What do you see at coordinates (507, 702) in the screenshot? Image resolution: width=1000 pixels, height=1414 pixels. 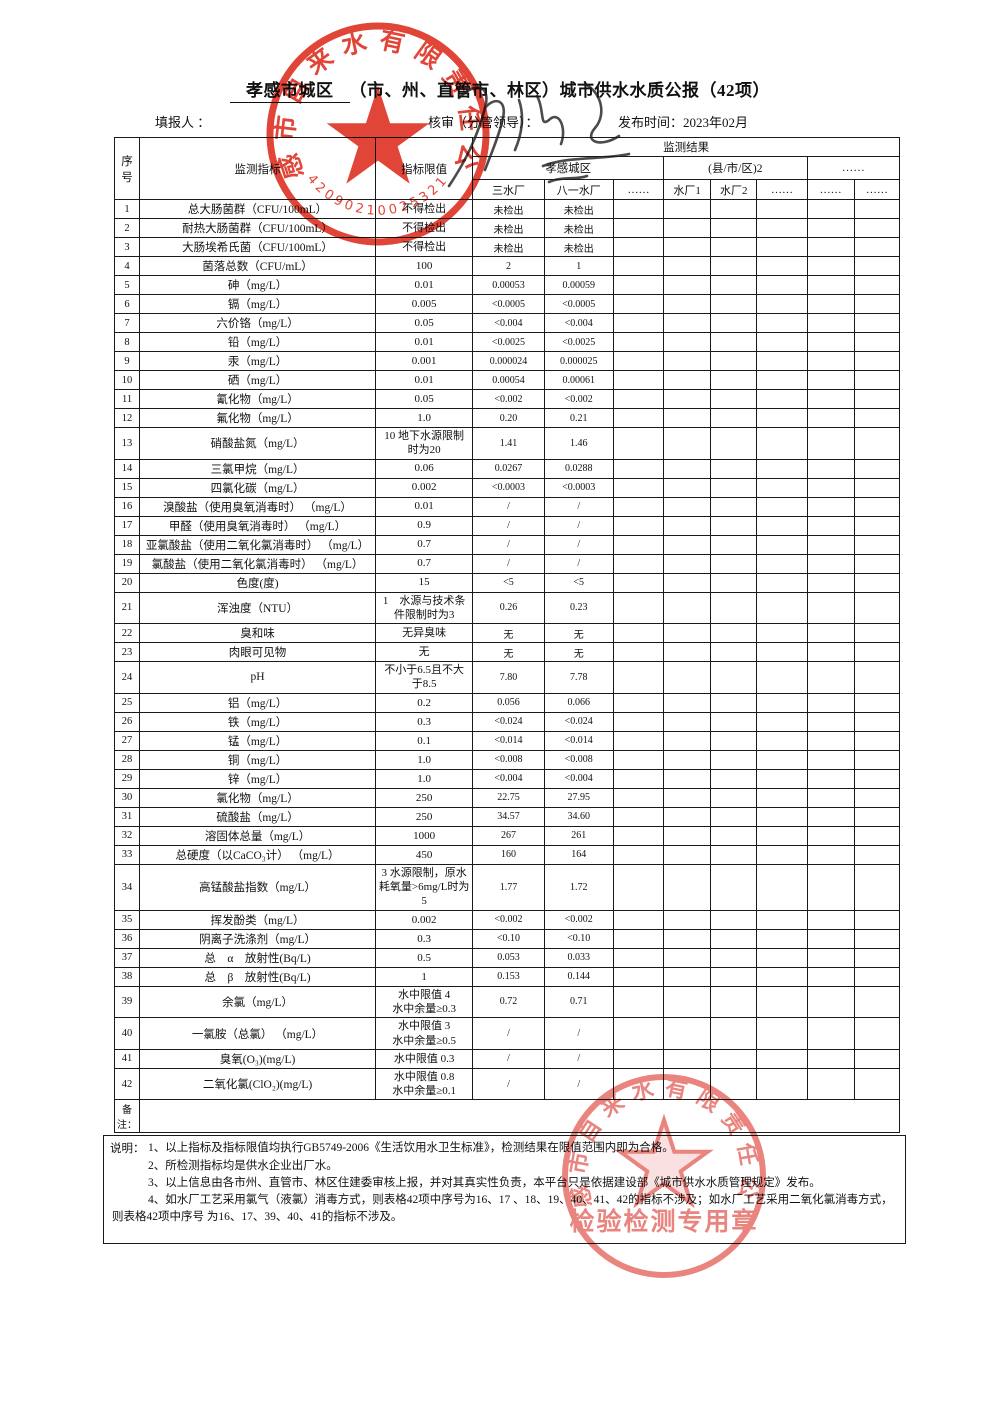 I see `table-row: 25 铝（mg/L） 0.2 0.056 0.066` at bounding box center [507, 702].